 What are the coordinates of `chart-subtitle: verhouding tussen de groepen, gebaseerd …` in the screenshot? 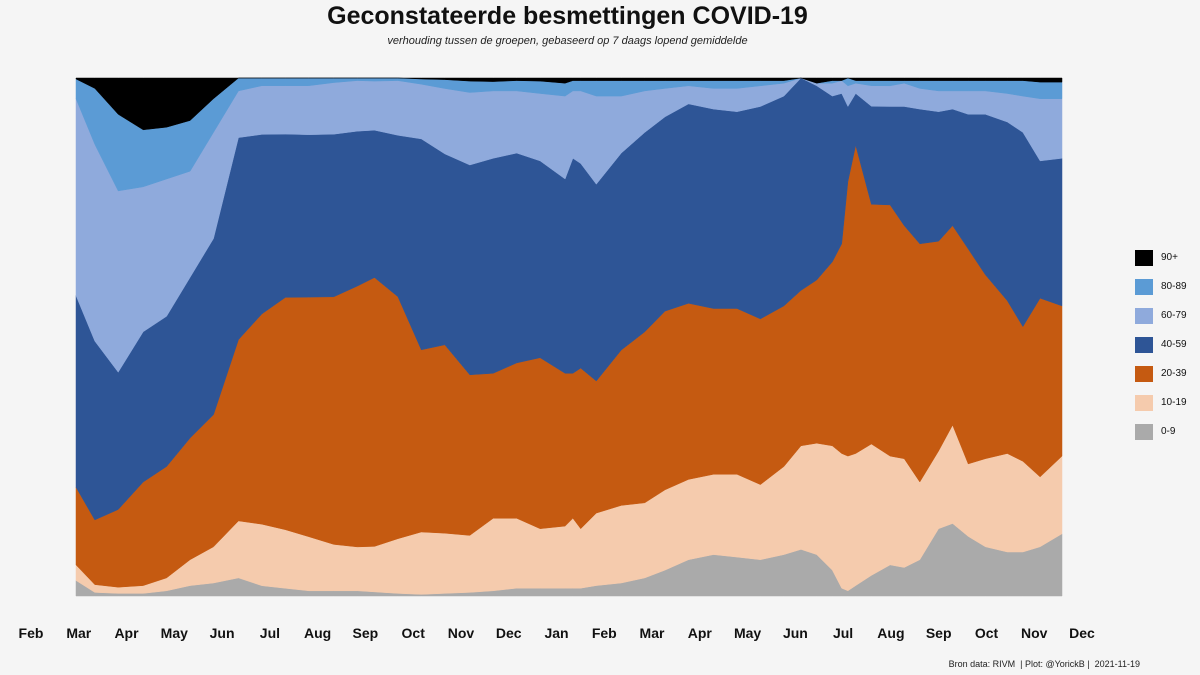 It's located at (567, 41).